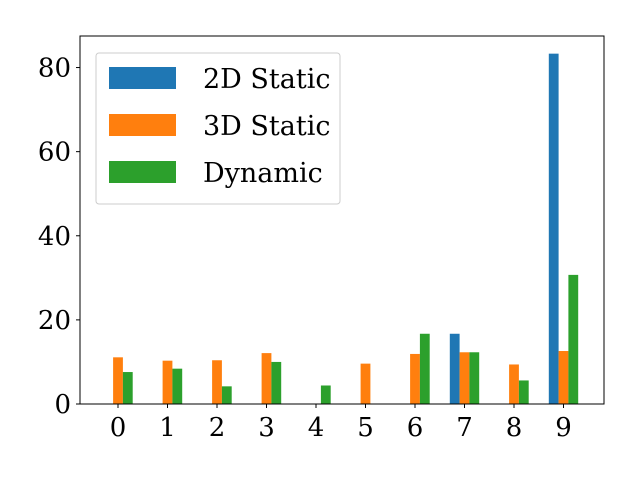 Image resolution: width=640 pixels, height=480 pixels. Describe the element at coordinates (266, 126) in the screenshot. I see `legend-label-3d-static: 3D Static` at that location.